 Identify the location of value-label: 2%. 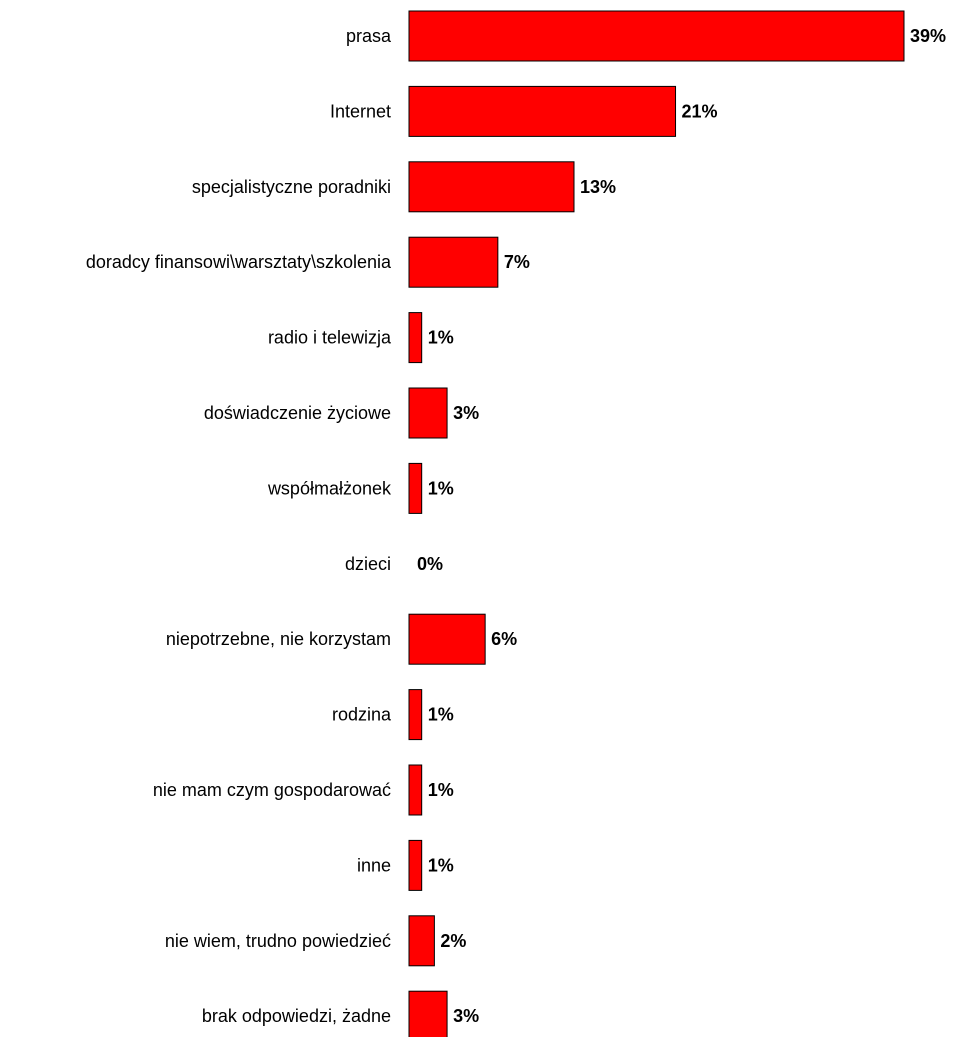
(453, 941).